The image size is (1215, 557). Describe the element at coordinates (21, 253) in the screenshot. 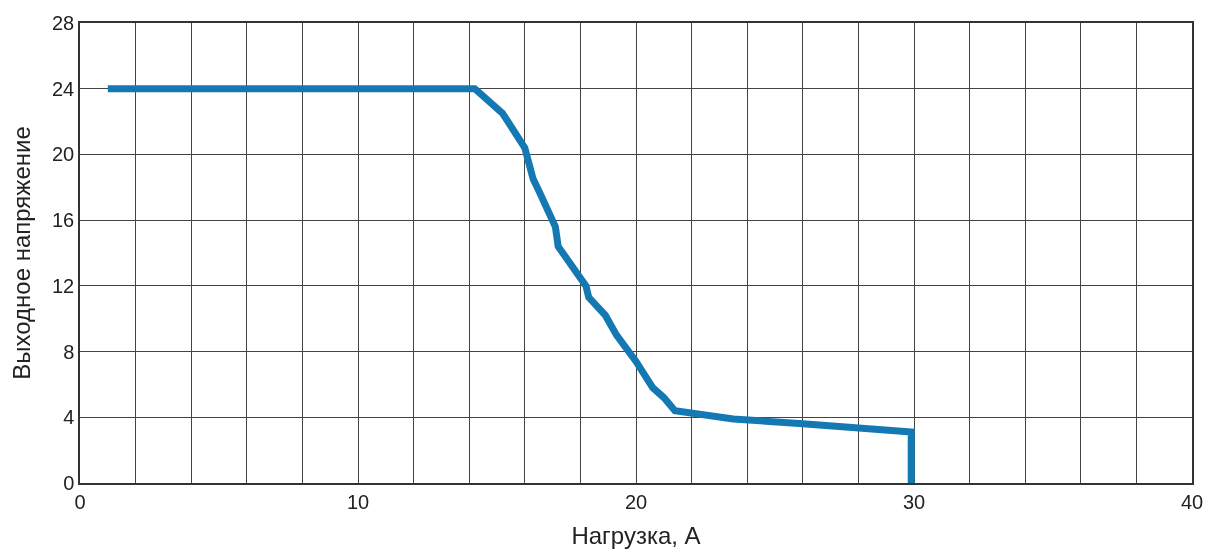

I see `y-axis-title: Выходное напряжение` at that location.